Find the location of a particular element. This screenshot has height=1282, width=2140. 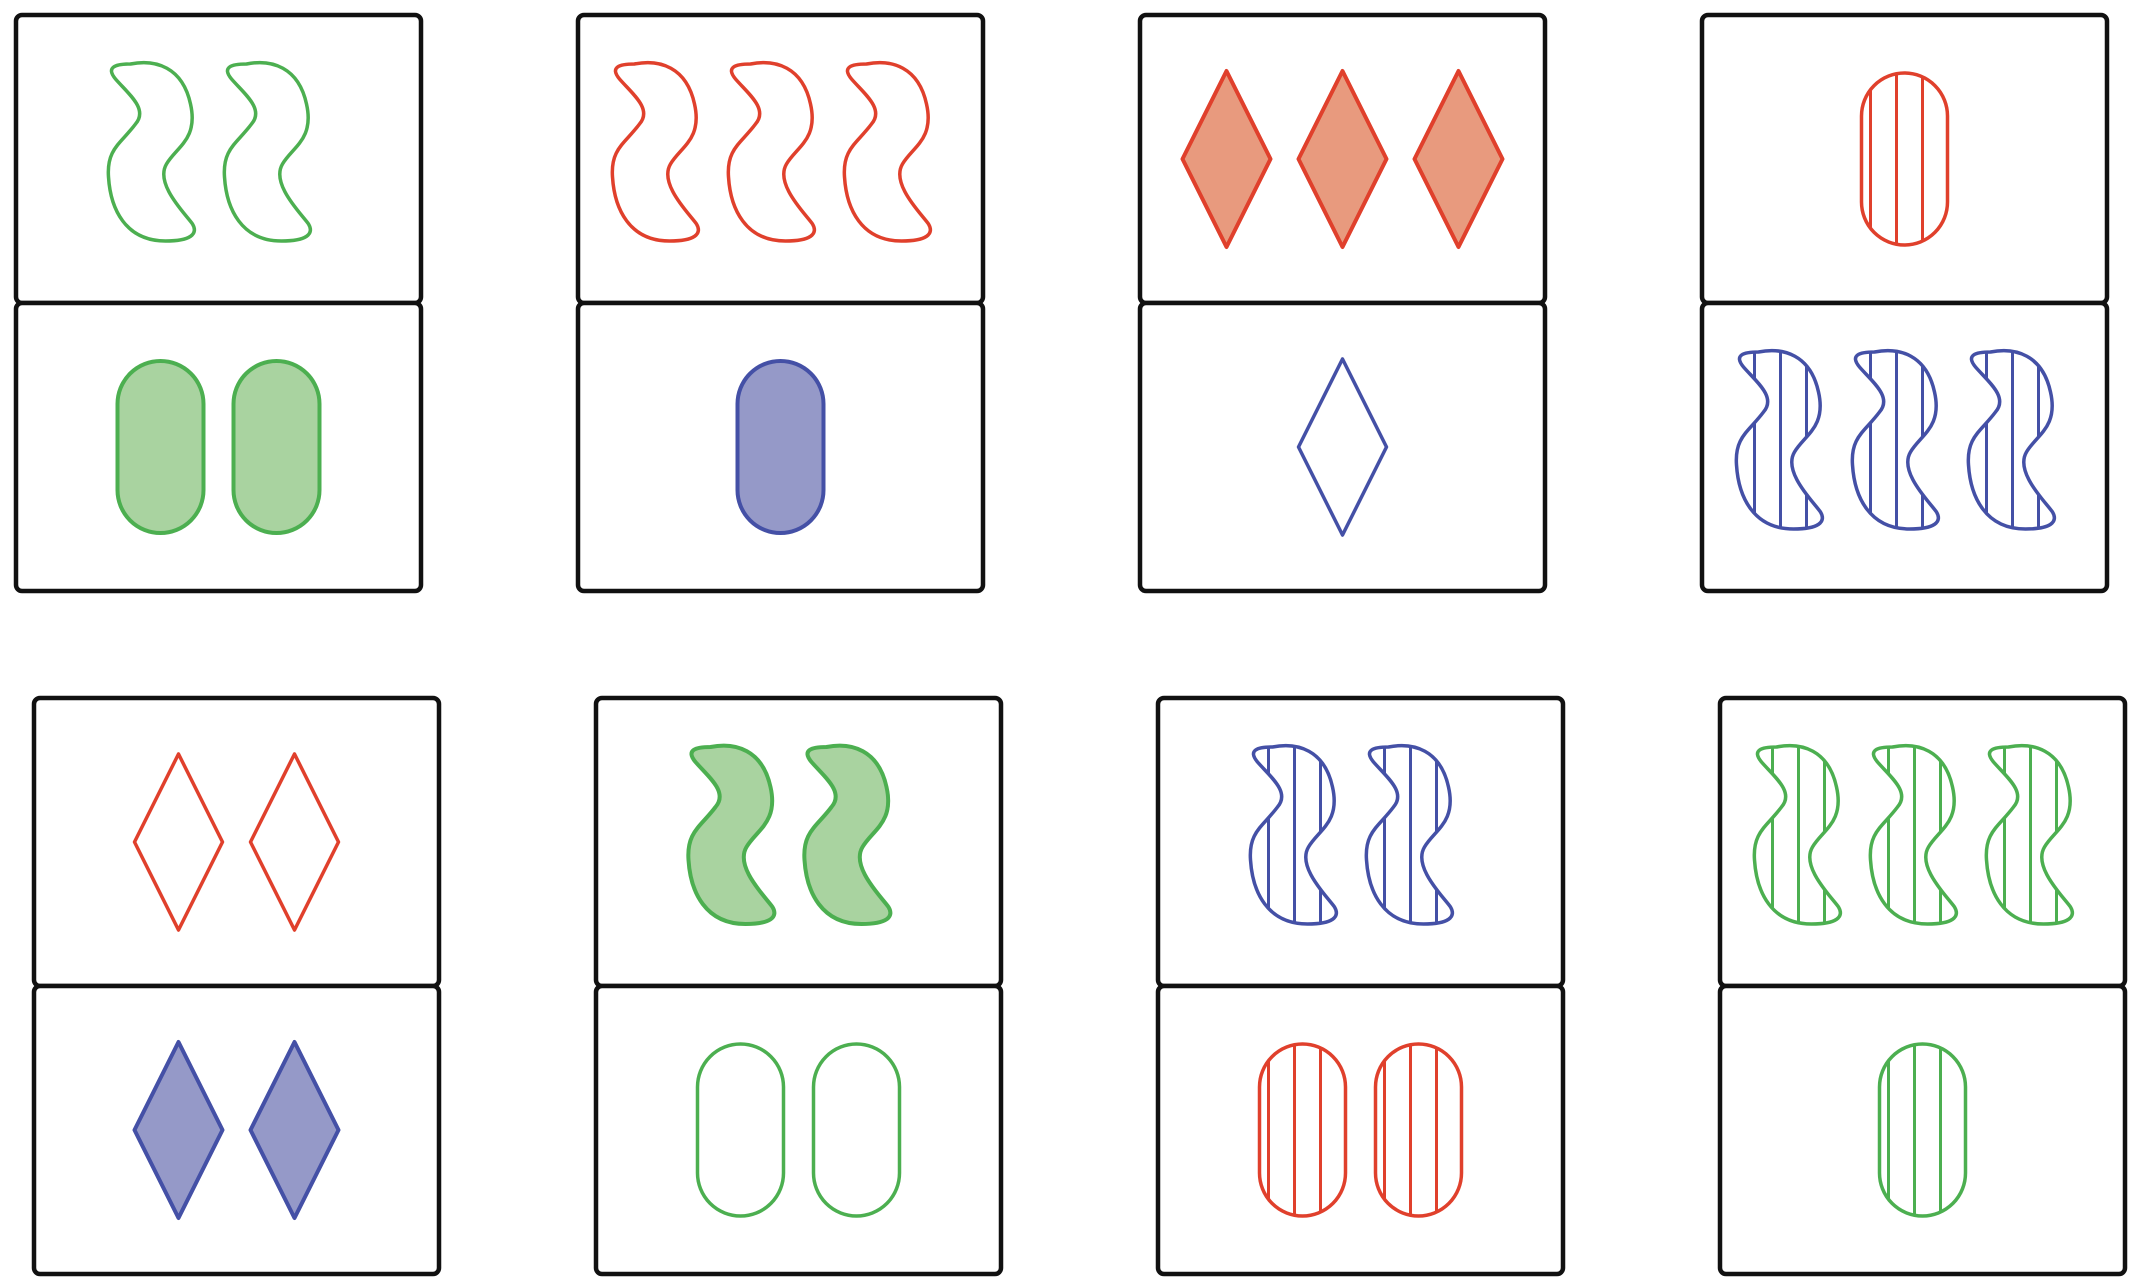

blue-diamond-open-symbol is located at coordinates (1342, 447).